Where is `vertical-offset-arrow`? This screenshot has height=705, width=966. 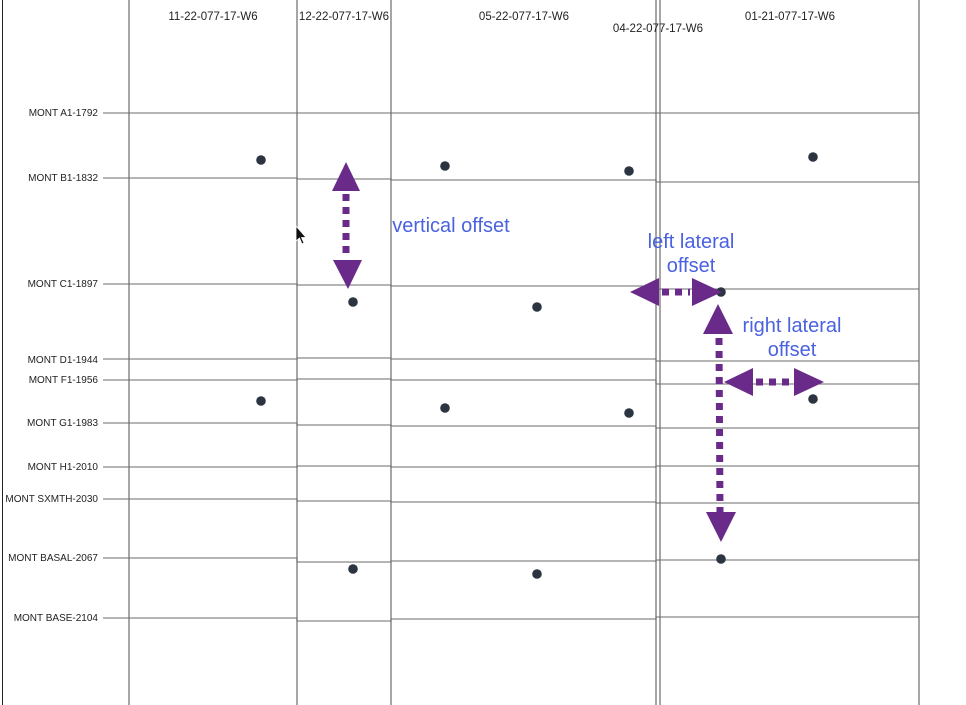
vertical-offset-arrow is located at coordinates (347, 225).